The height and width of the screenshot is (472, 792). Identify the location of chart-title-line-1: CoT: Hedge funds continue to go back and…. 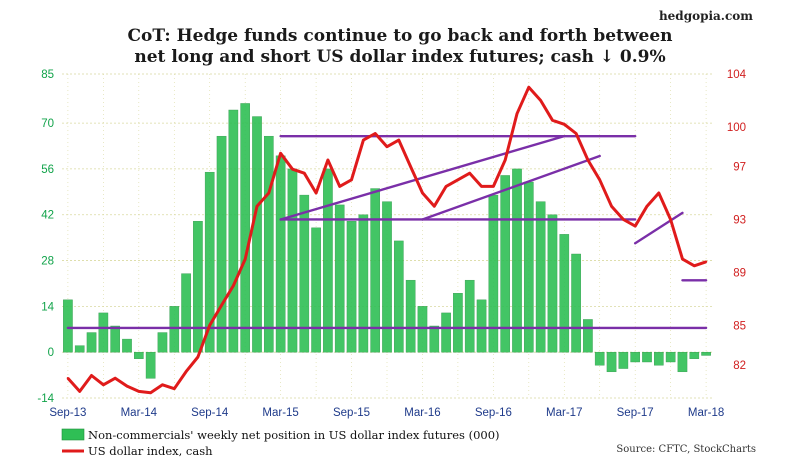
(399, 36).